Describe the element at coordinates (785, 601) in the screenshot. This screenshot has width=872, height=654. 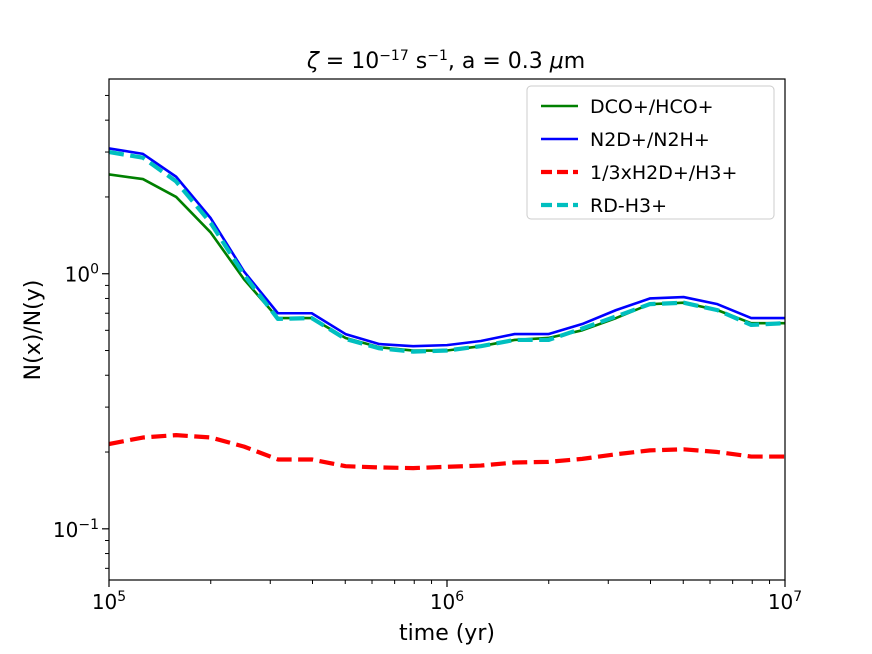
I see `x-tick-label: 107` at that location.